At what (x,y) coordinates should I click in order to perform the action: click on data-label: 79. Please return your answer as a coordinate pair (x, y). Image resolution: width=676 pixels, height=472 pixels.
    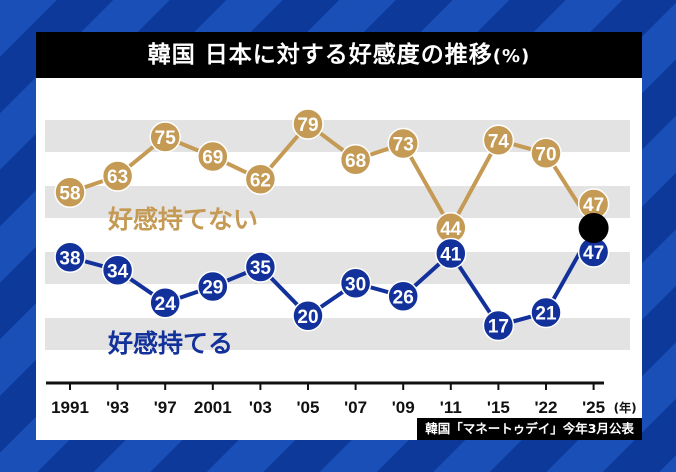
    Looking at the image, I should click on (307, 125).